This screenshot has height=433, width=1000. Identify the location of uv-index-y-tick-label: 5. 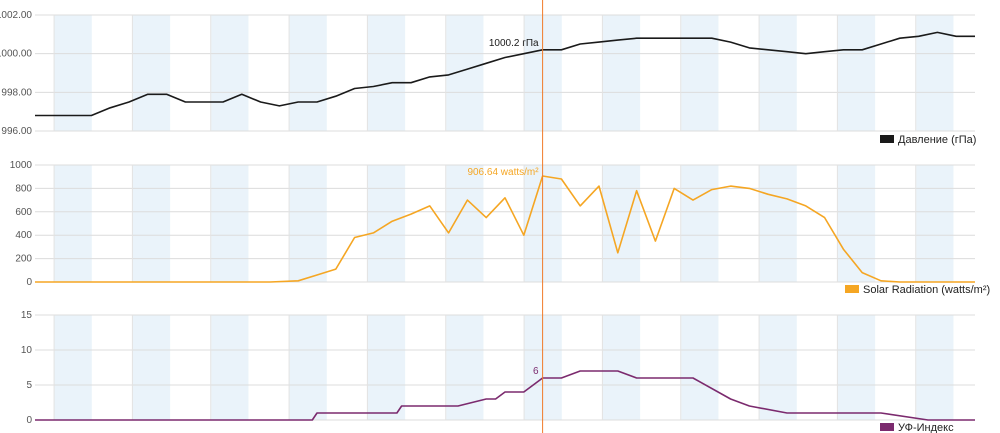
(29, 385).